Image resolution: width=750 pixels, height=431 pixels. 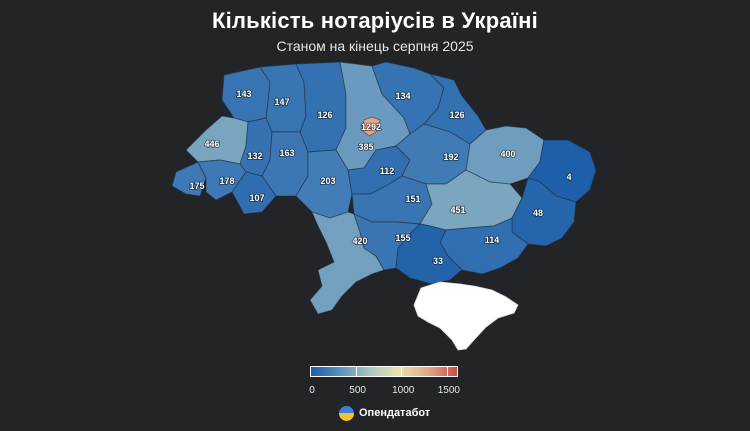 What do you see at coordinates (450, 157) in the screenshot?
I see `region-value-label: 192` at bounding box center [450, 157].